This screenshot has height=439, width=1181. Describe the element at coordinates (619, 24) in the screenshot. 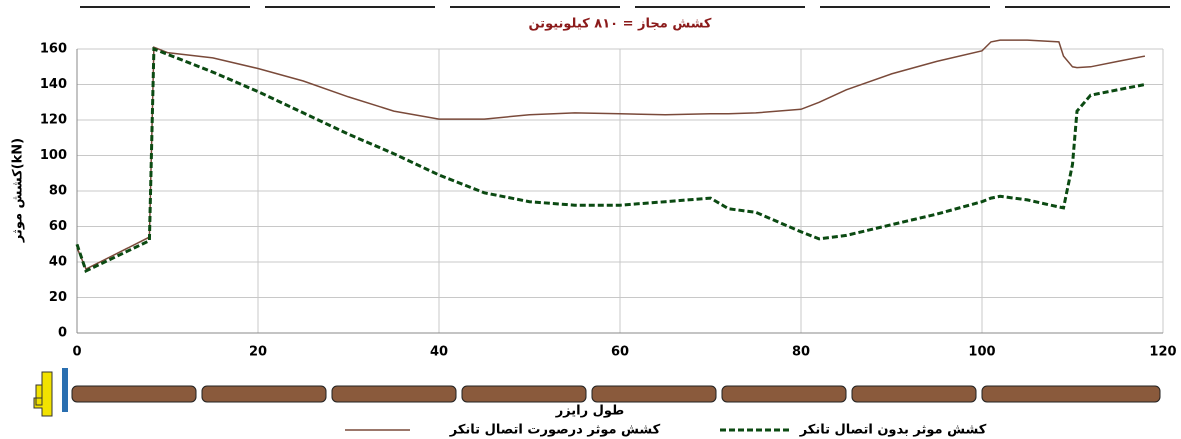

I see `chart-title: کشش مجاز = ۸۱۰ کیلونیوتن` at that location.